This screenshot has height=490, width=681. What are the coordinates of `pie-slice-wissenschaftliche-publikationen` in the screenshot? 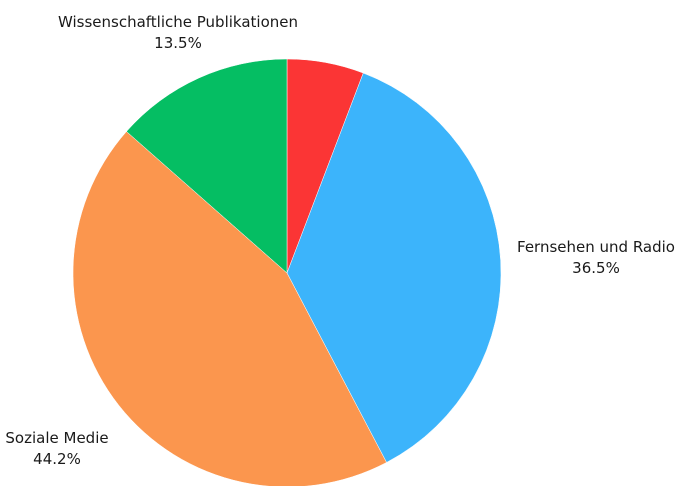 It's located at (207, 166).